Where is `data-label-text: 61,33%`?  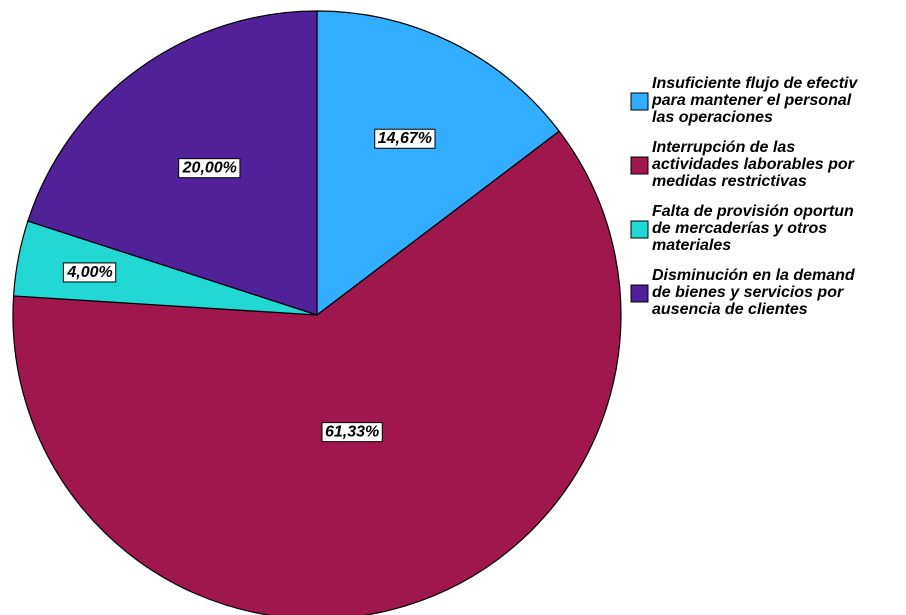 data-label-text: 61,33% is located at coordinates (352, 432).